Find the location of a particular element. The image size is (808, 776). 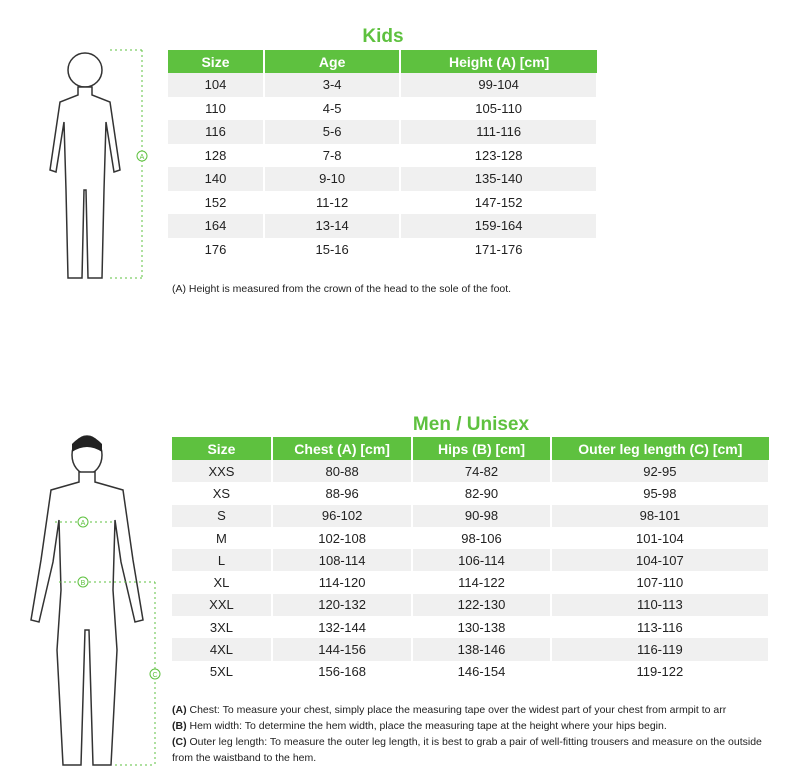

table-cell: 106-114 is located at coordinates (482, 560).